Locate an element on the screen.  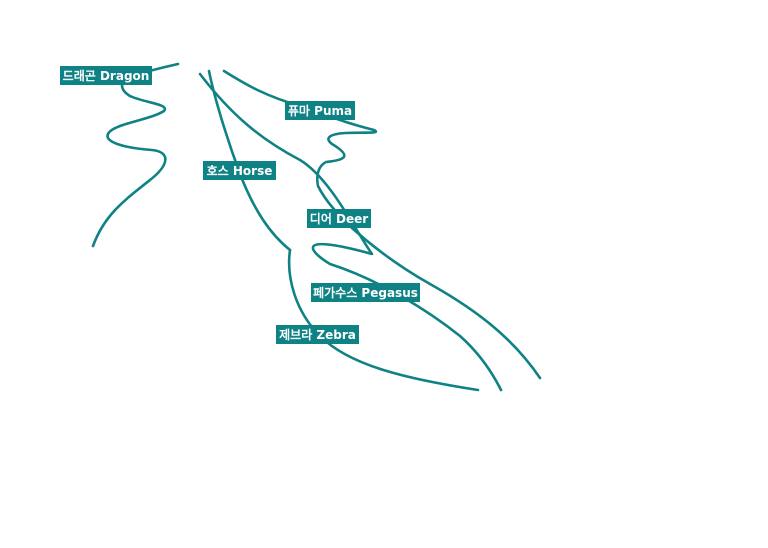
route-label-zebra: 제브라 Zebra is located at coordinates (317, 334).